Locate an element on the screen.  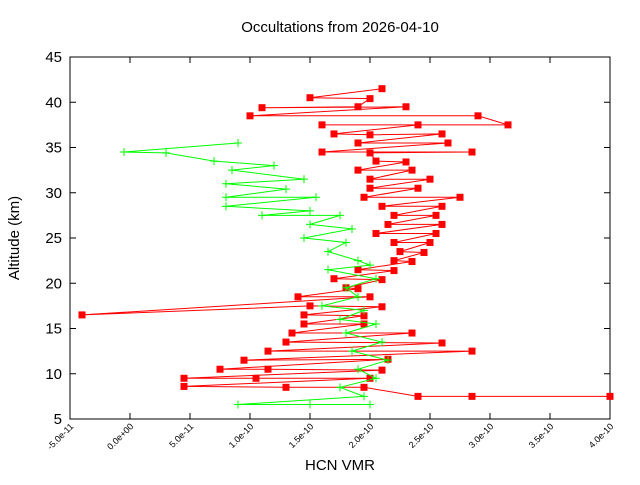
y-tick-label: 45 is located at coordinates (53, 57).